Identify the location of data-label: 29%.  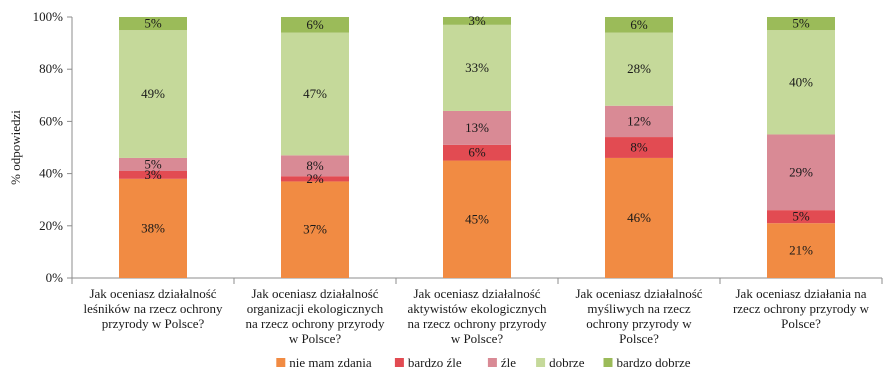
(801, 171).